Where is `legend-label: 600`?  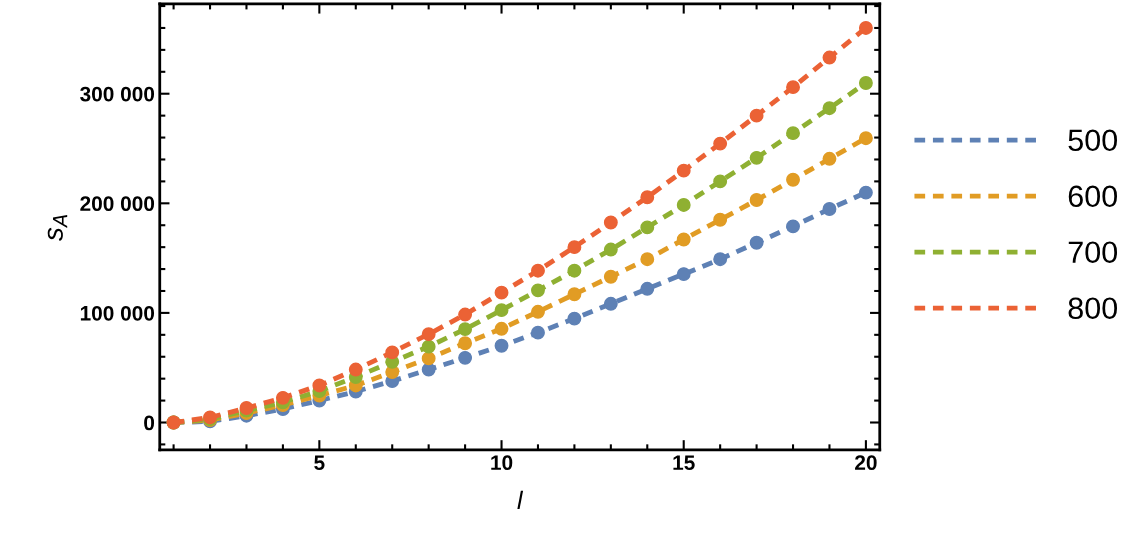
legend-label: 600 is located at coordinates (1093, 196).